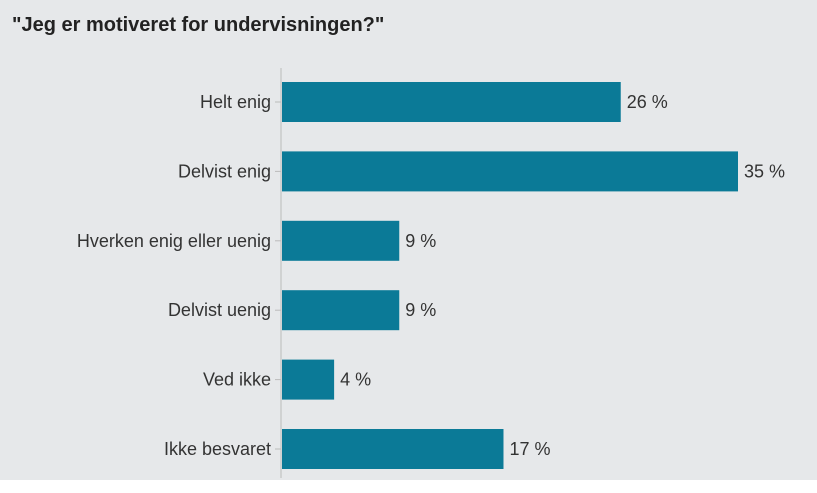  Describe the element at coordinates (224, 171) in the screenshot. I see `category-label: Delvist enig` at that location.